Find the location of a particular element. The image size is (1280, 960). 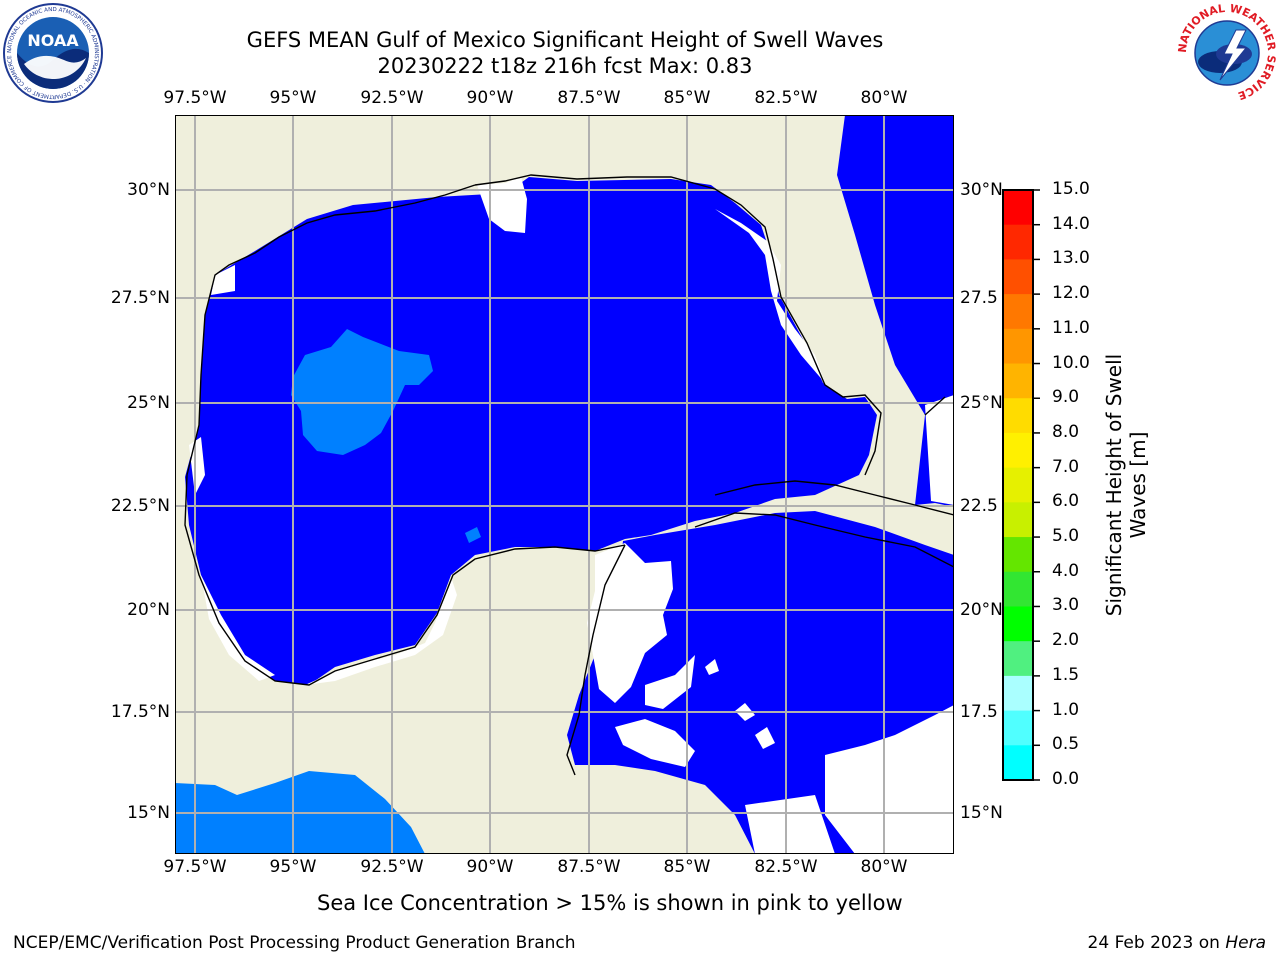

colorbar-tick-label: 3.0 is located at coordinates (1066, 605).